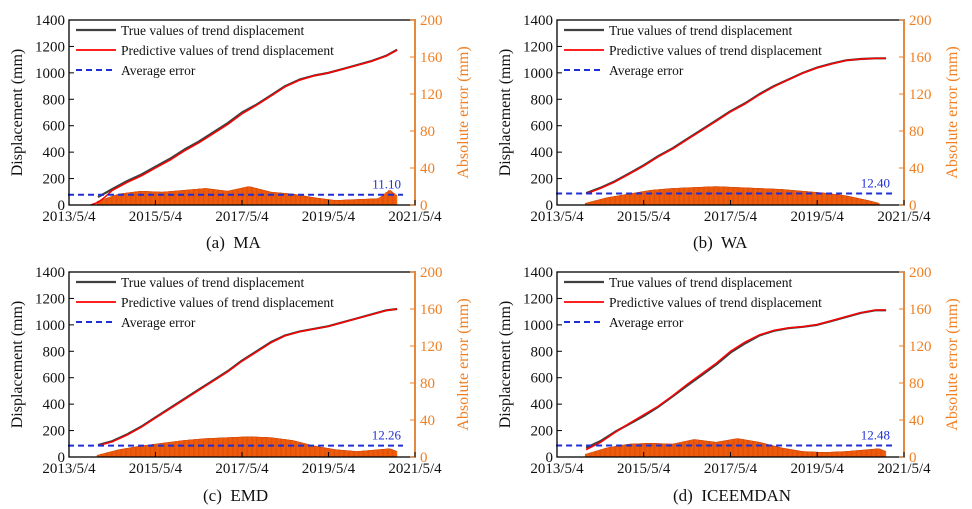 Image resolution: width=972 pixels, height=509 pixels. I want to click on caption-b: (b) WA, so click(720, 242).